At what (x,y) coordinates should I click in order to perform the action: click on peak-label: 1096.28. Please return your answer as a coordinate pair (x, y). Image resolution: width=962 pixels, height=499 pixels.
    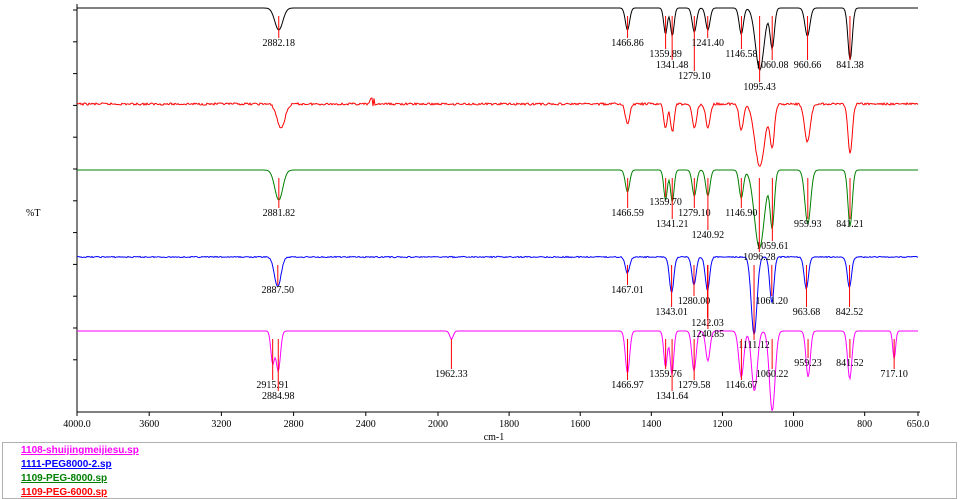
    Looking at the image, I should click on (759, 257).